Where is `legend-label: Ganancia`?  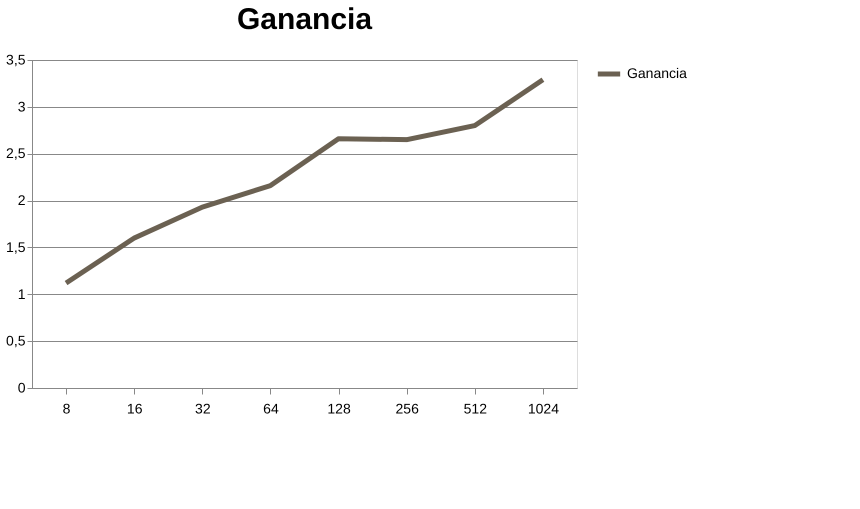
legend-label: Ganancia is located at coordinates (657, 73).